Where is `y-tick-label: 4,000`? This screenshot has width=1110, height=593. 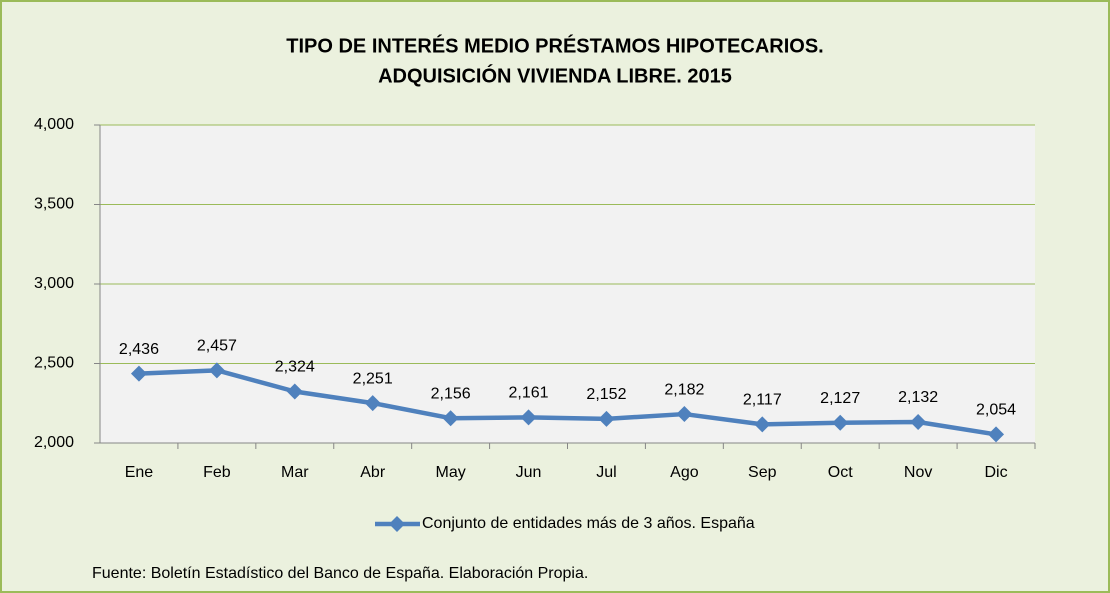
y-tick-label: 4,000 is located at coordinates (54, 124).